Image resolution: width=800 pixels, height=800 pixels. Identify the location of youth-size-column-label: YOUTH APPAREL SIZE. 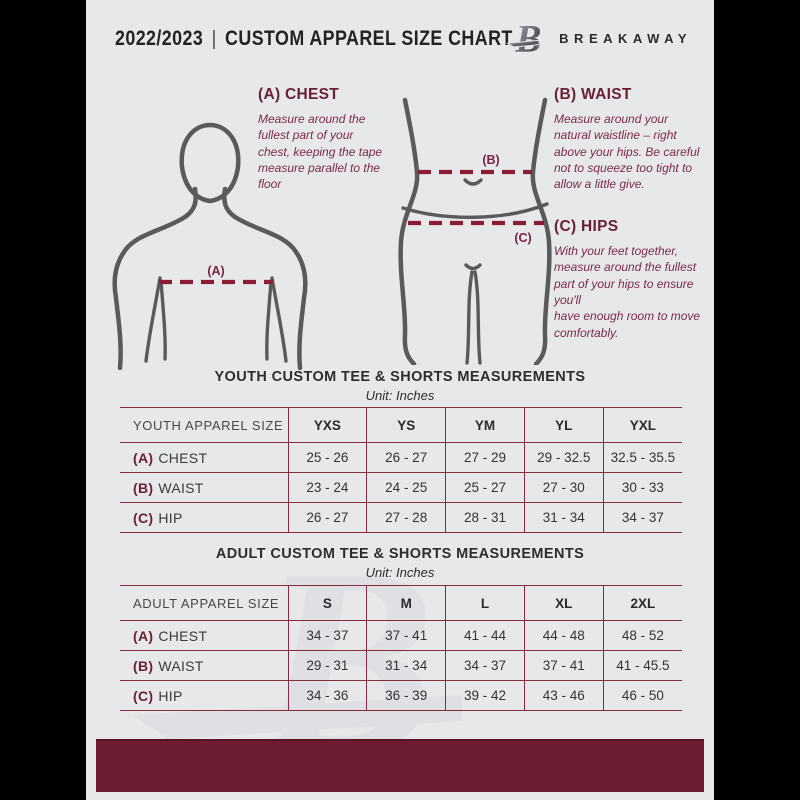
(204, 425).